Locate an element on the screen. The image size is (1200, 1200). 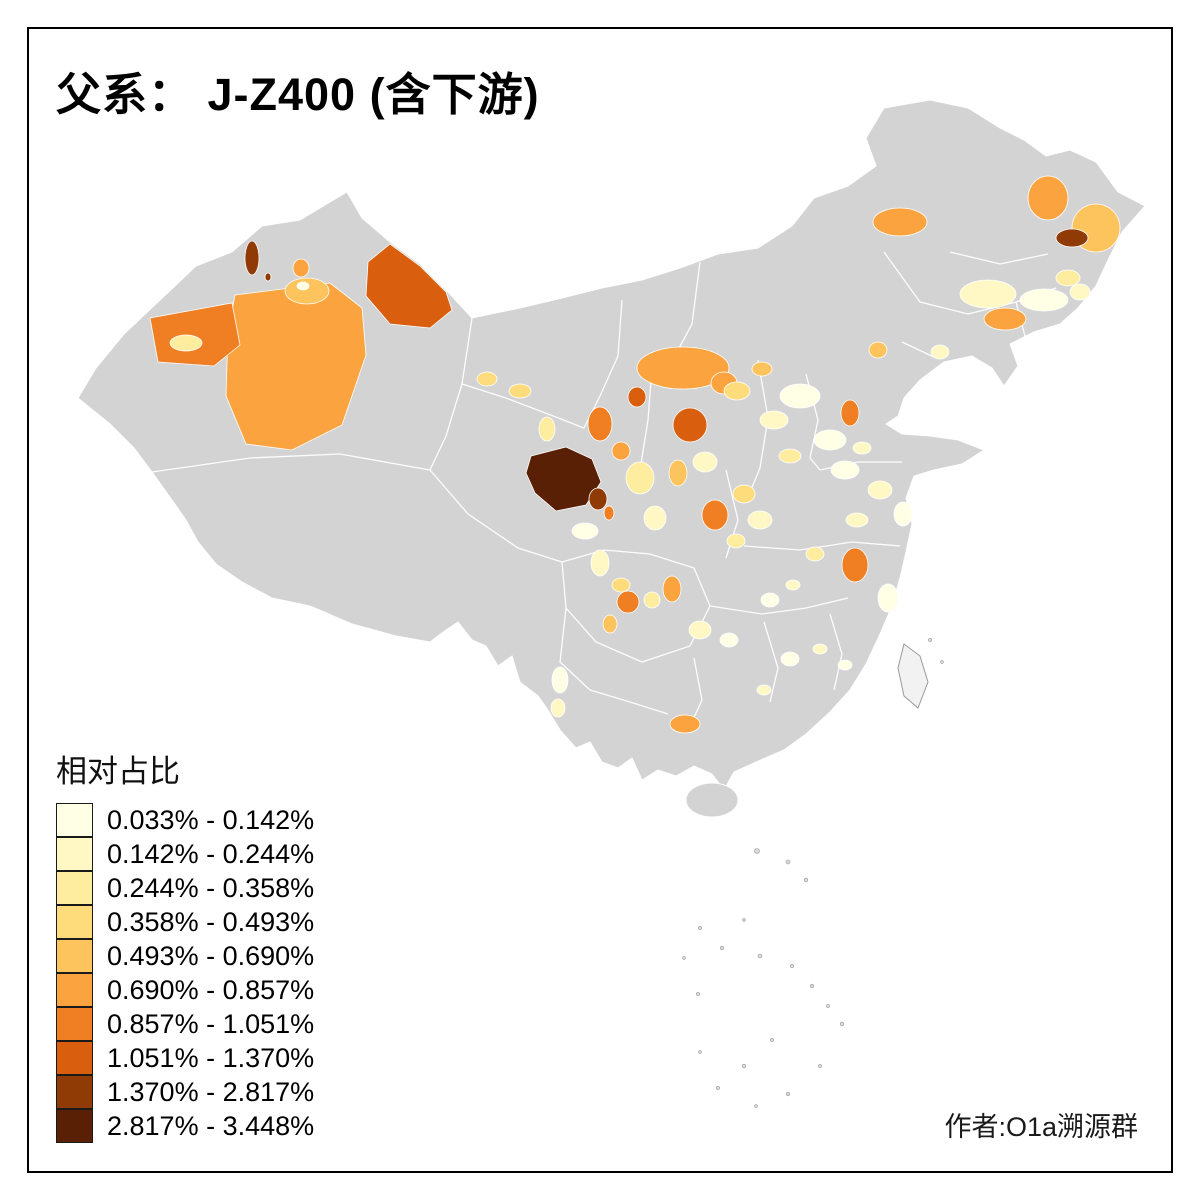
legend-label: 1.051% - 1.370% is located at coordinates (211, 1057).